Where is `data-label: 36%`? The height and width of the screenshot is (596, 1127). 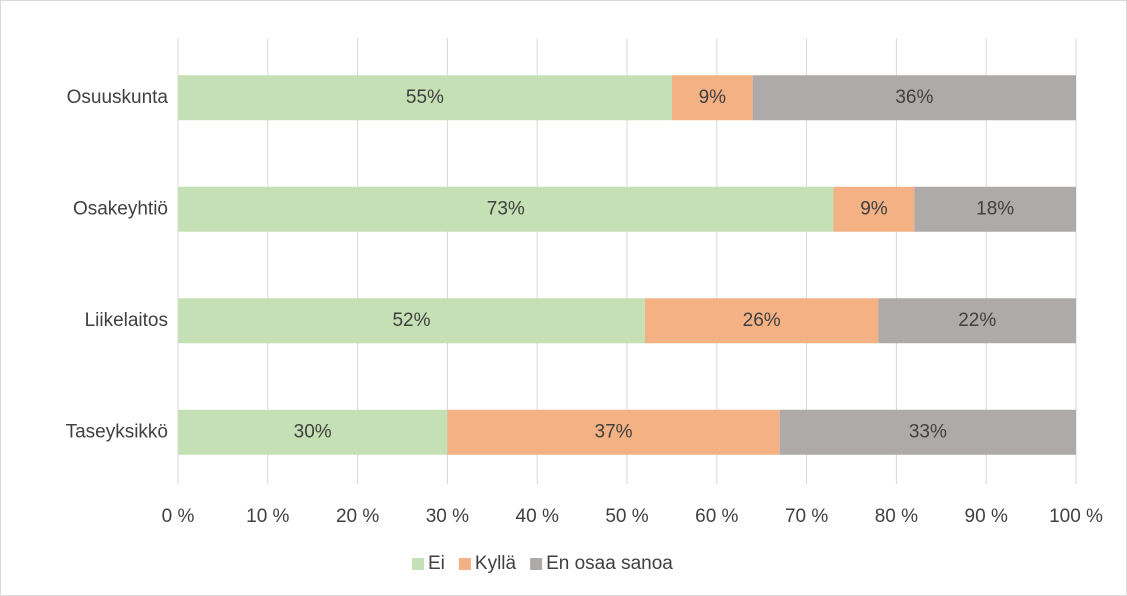 data-label: 36% is located at coordinates (914, 97).